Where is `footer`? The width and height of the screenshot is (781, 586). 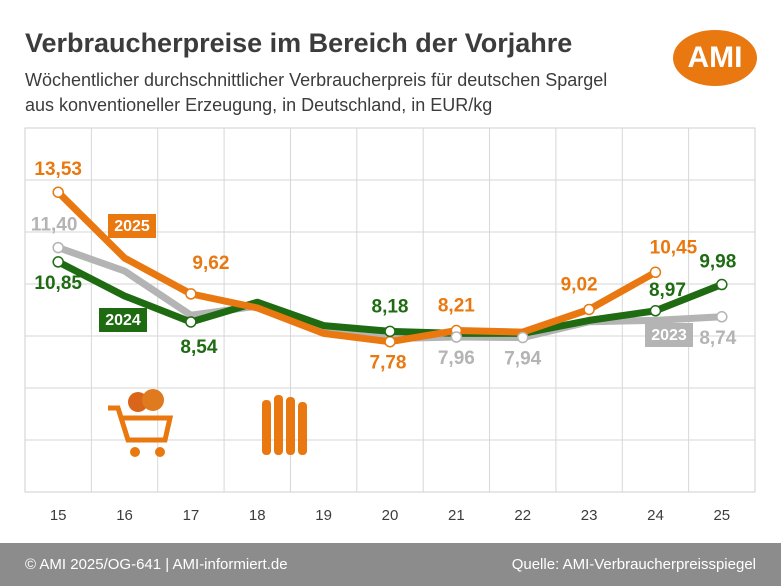 footer is located at coordinates (390, 564).